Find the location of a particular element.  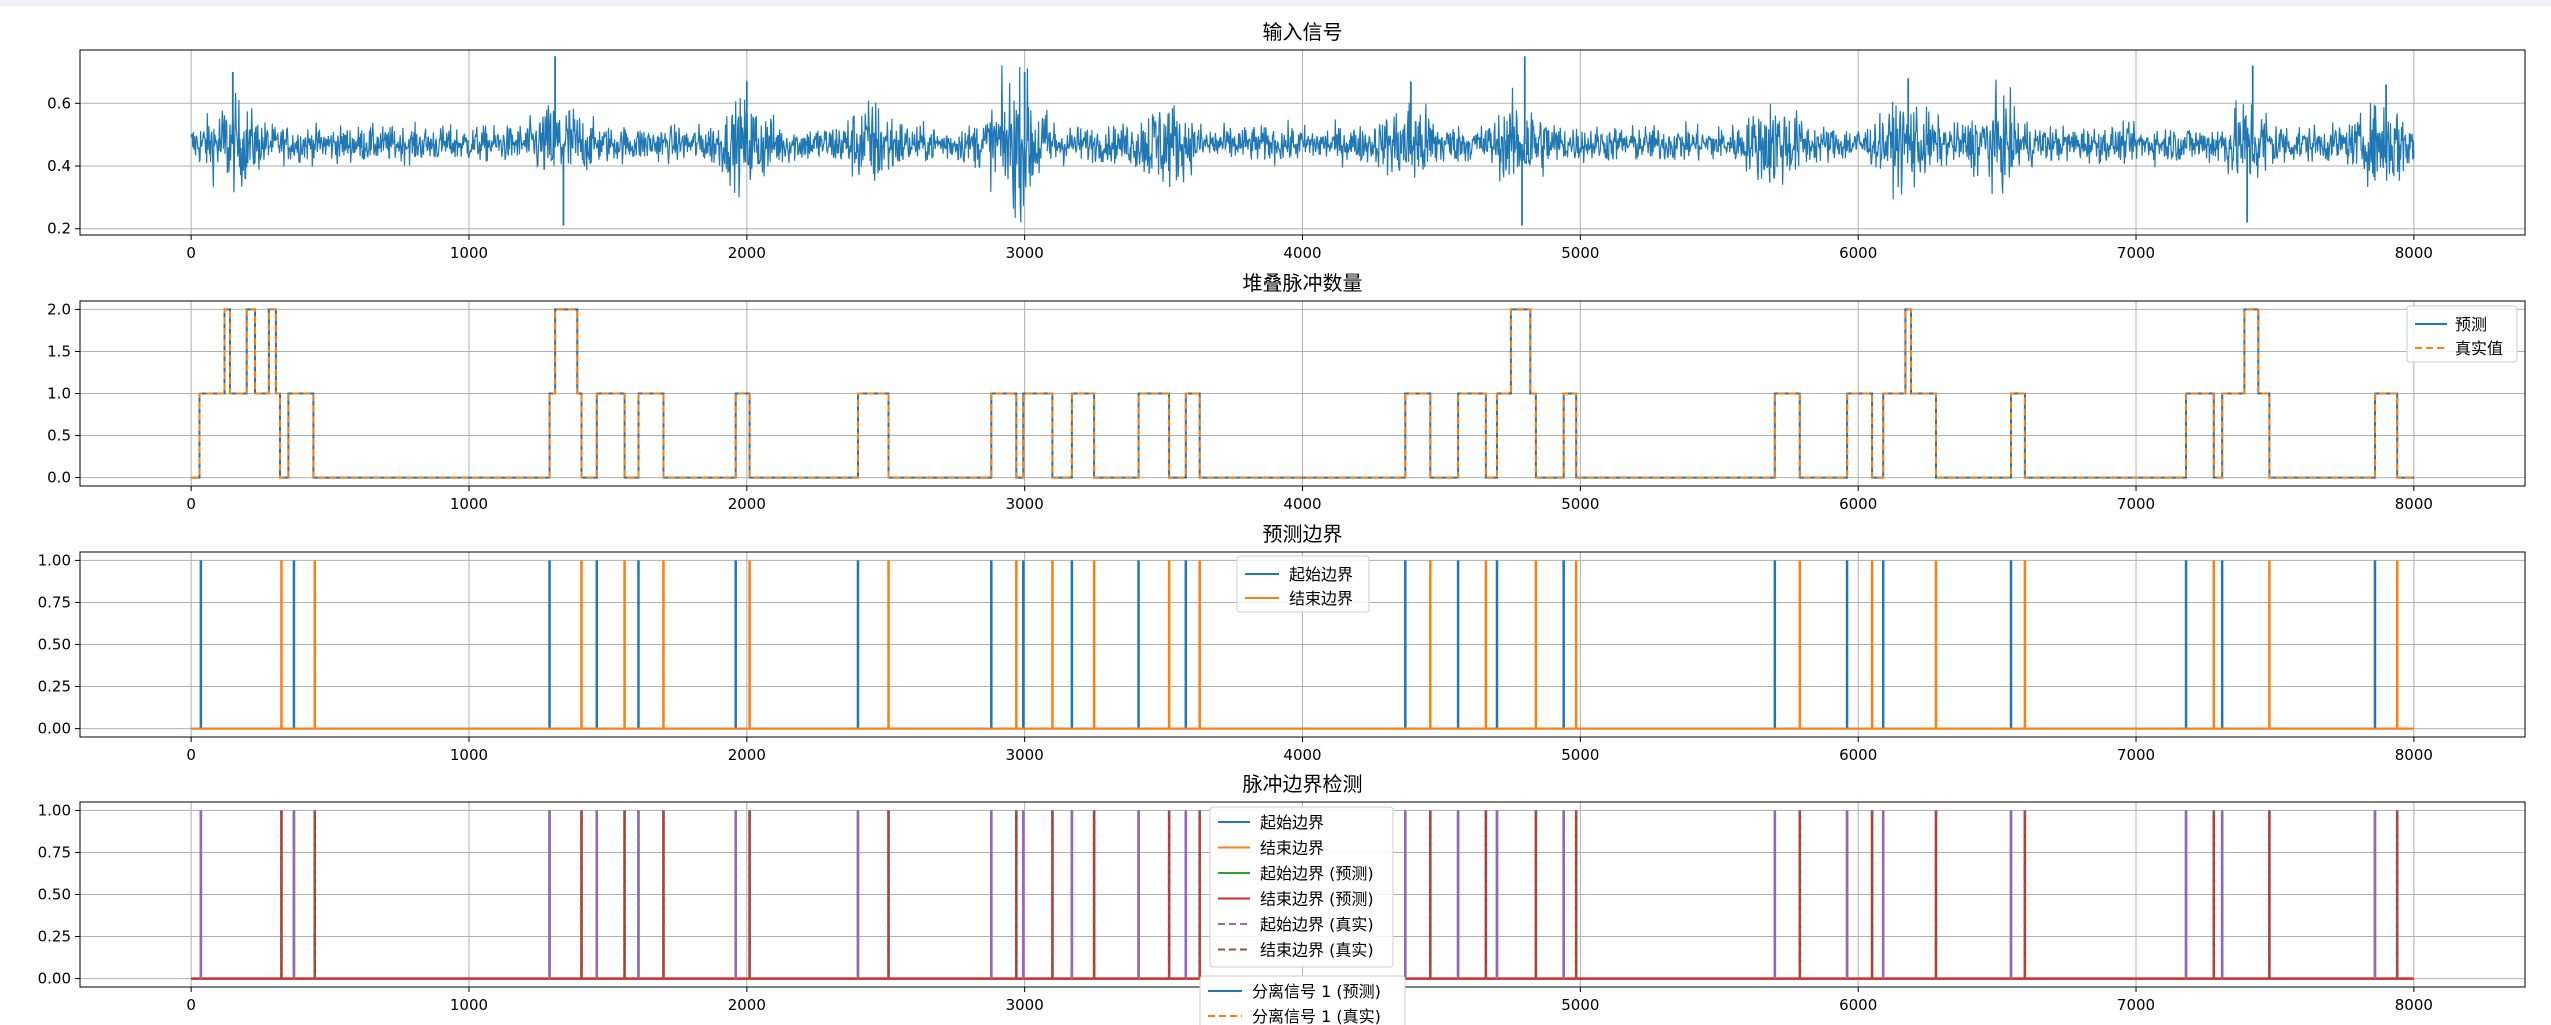

signal-line is located at coordinates (1302, 144).